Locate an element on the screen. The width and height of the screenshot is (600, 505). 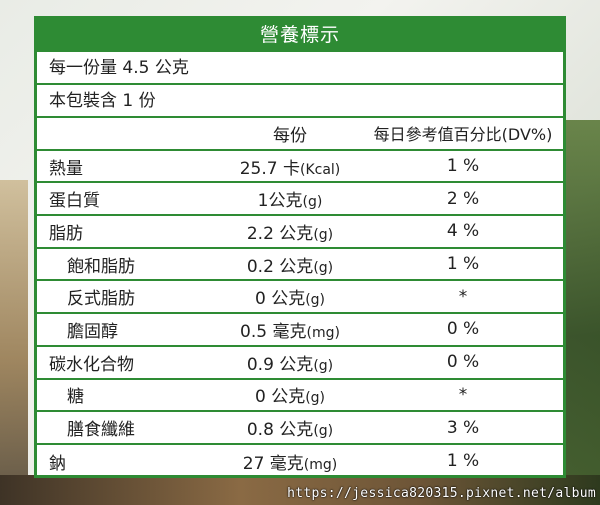
nutrient-dv: 4 % is located at coordinates (463, 231).